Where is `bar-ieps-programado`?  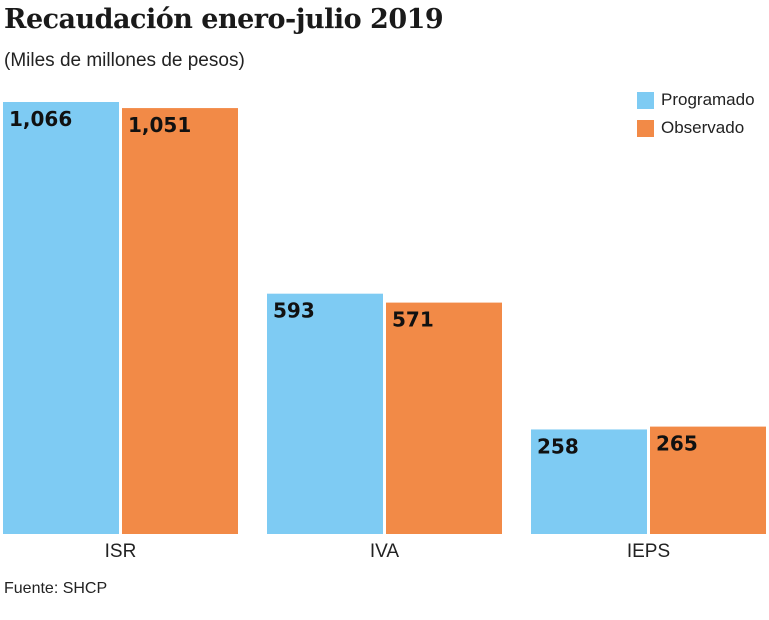
bar-ieps-programado is located at coordinates (589, 481).